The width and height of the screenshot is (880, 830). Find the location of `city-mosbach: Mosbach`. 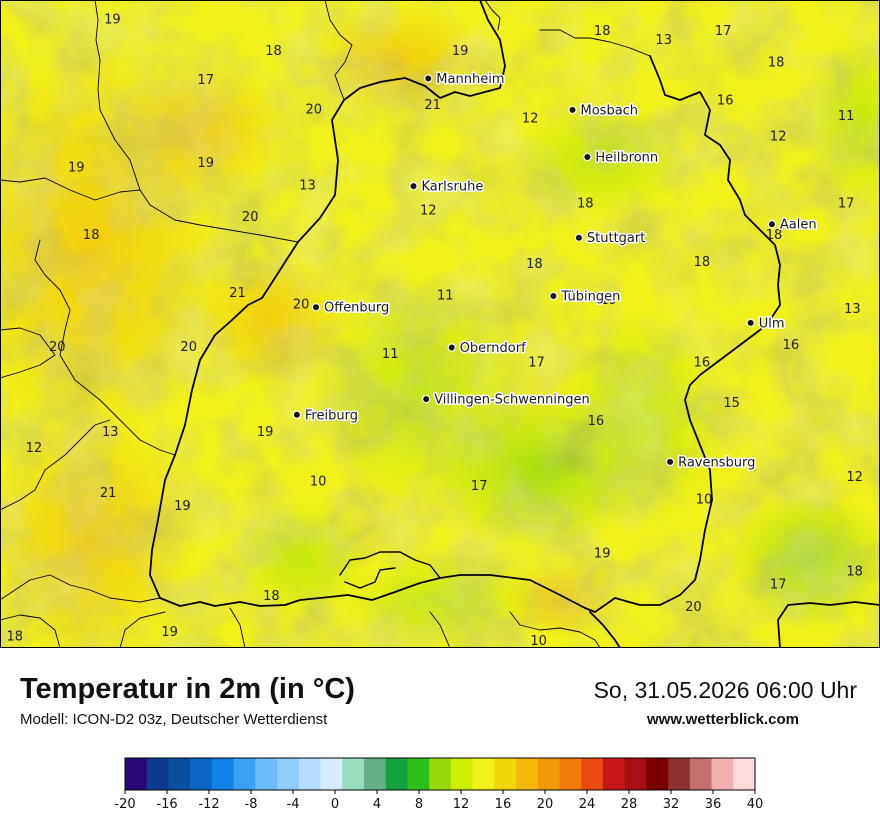

city-mosbach: Mosbach is located at coordinates (604, 111).